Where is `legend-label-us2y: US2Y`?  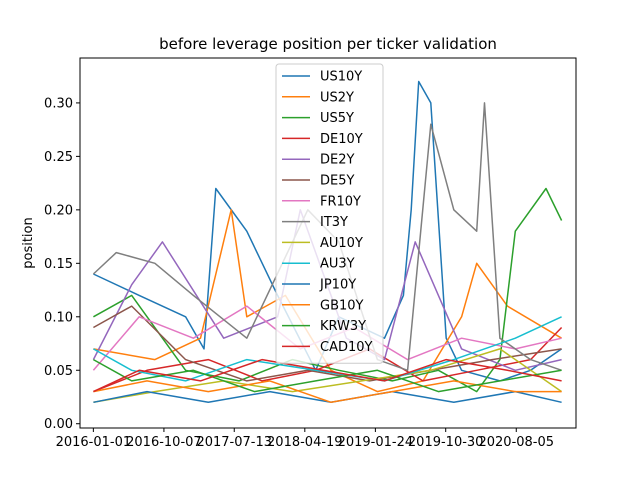 legend-label-us2y: US2Y is located at coordinates (337, 97).